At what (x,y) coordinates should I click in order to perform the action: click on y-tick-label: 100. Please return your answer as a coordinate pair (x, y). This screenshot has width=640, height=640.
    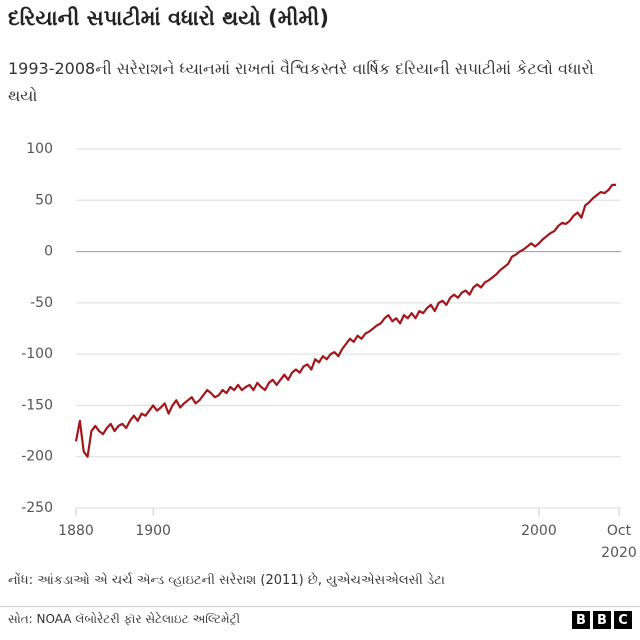
    Looking at the image, I should click on (39, 149).